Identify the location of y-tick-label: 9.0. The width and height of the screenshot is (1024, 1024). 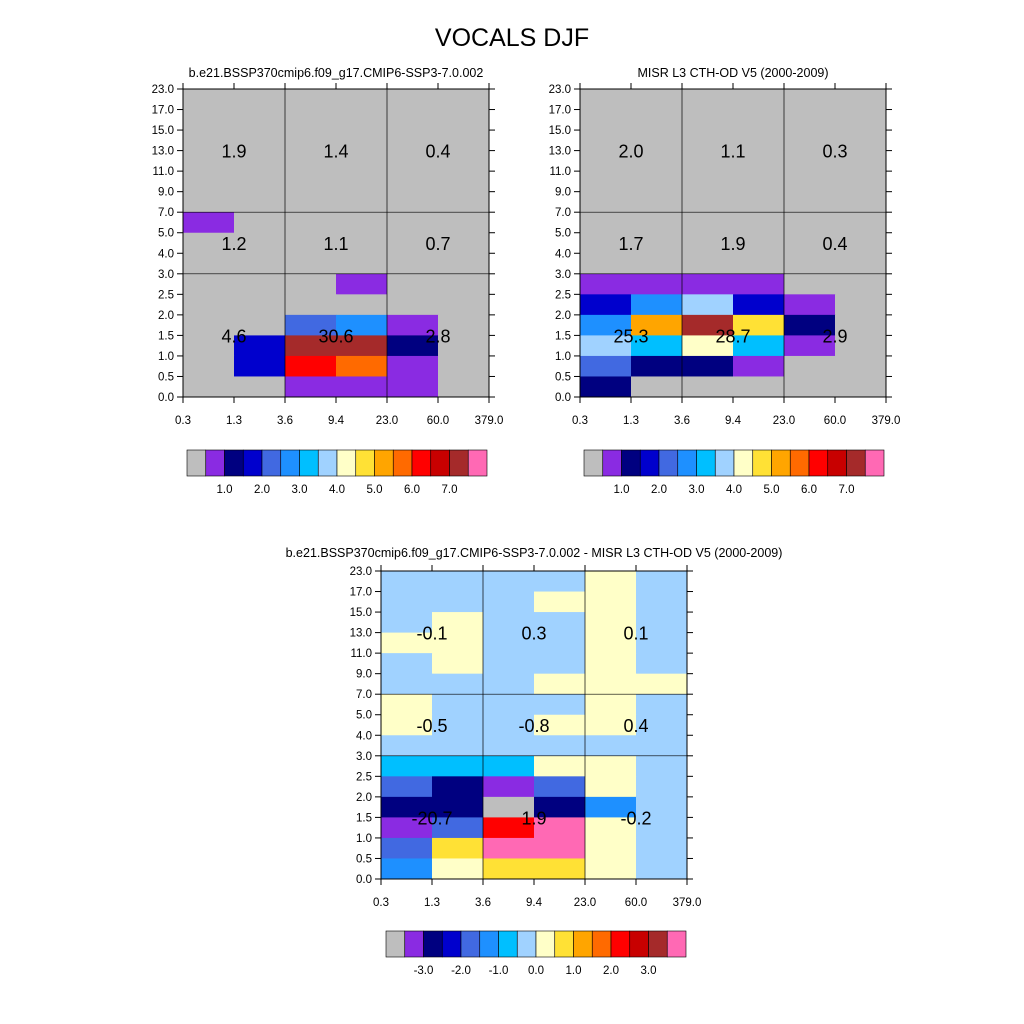
(166, 193).